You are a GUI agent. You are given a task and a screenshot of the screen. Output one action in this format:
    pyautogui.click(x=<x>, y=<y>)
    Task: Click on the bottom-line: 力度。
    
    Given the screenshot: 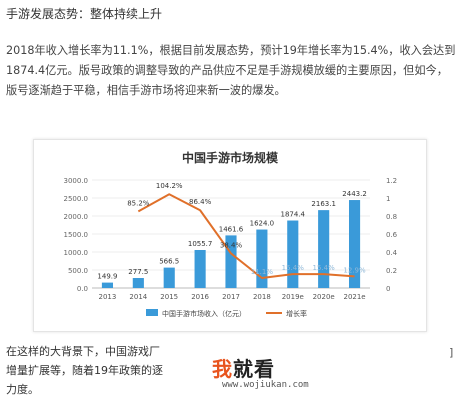 What is the action you would take?
    pyautogui.click(x=22, y=389)
    